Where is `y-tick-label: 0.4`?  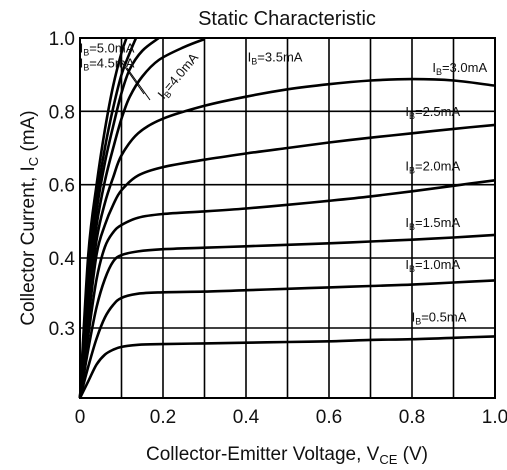
y-tick-label: 0.4 is located at coordinates (62, 259).